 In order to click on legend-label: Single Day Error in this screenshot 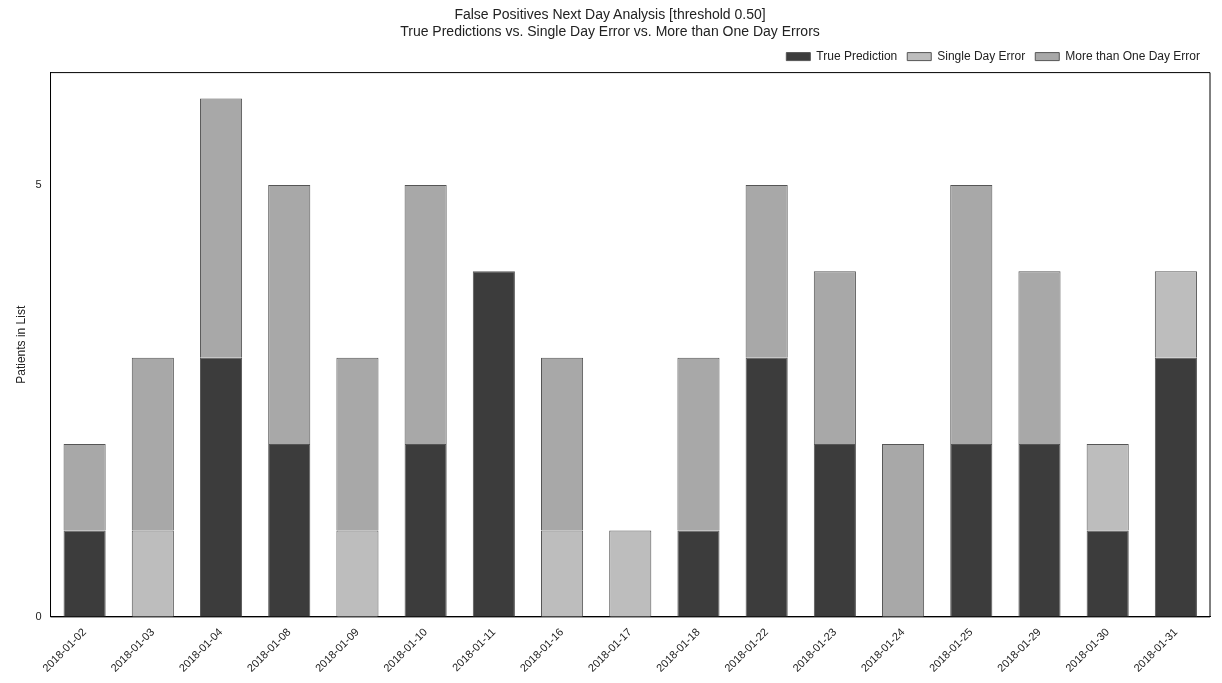, I will do `click(981, 55)`.